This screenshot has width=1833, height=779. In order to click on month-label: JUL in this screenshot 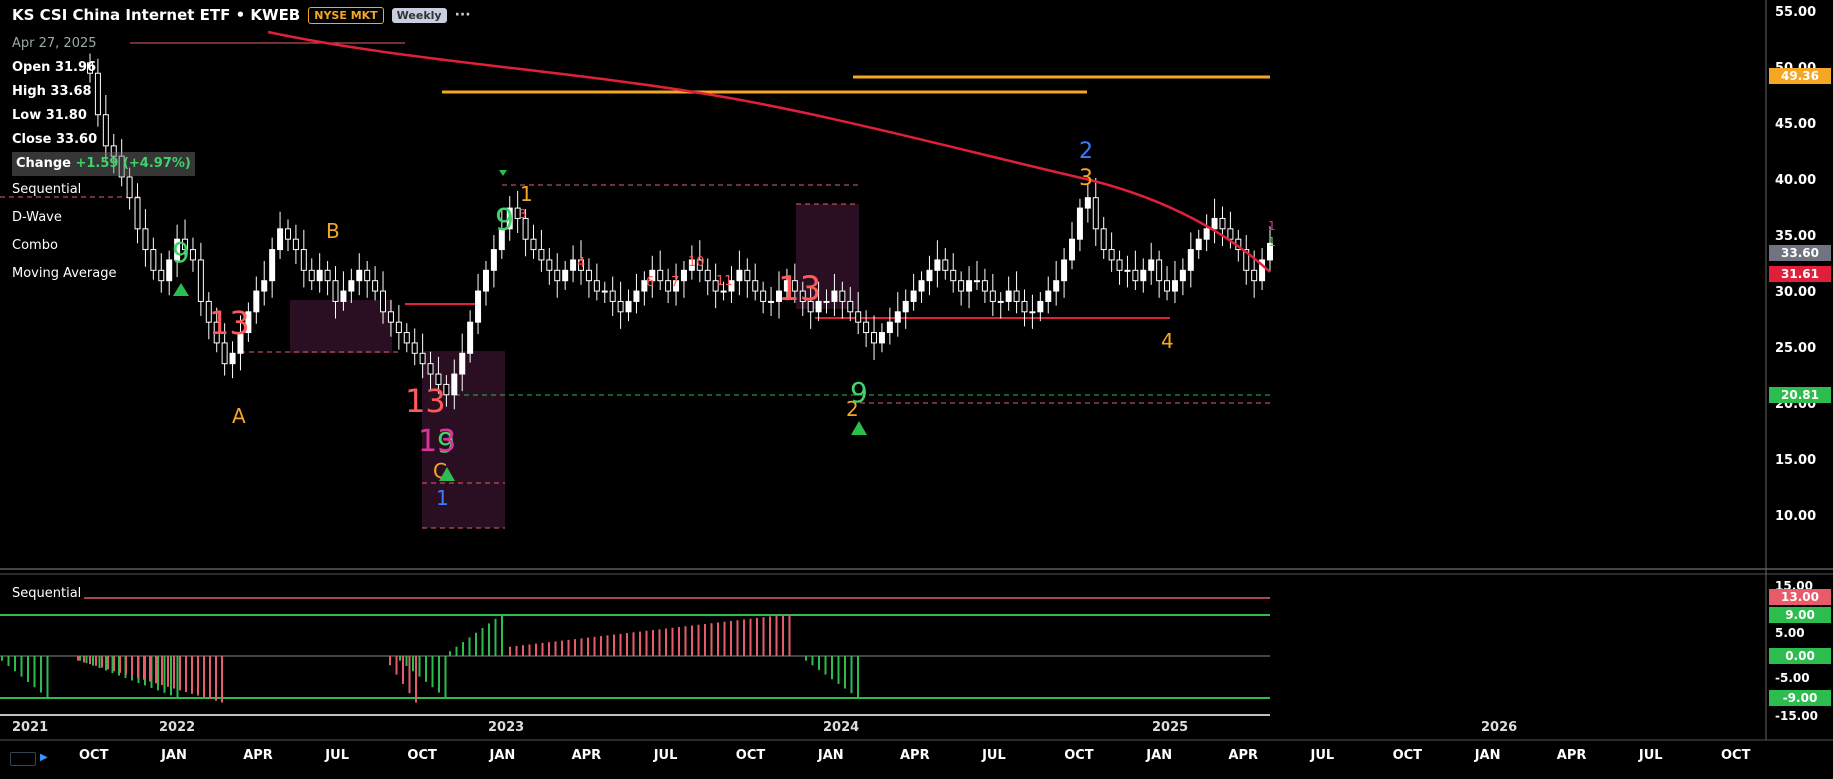, I will do `click(337, 755)`.